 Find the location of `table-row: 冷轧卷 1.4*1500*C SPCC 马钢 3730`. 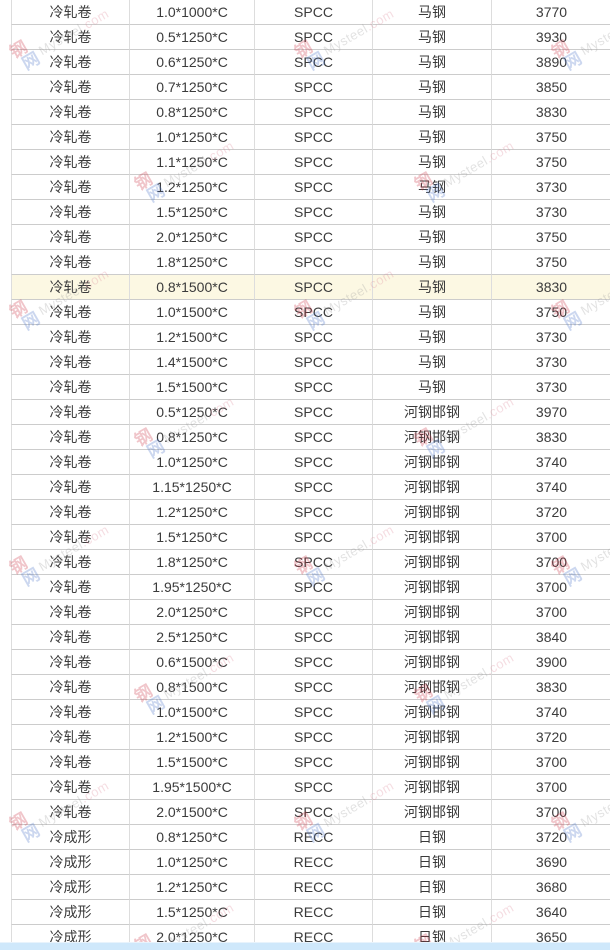

table-row: 冷轧卷 1.4*1500*C SPCC 马钢 3730 is located at coordinates (310, 362).